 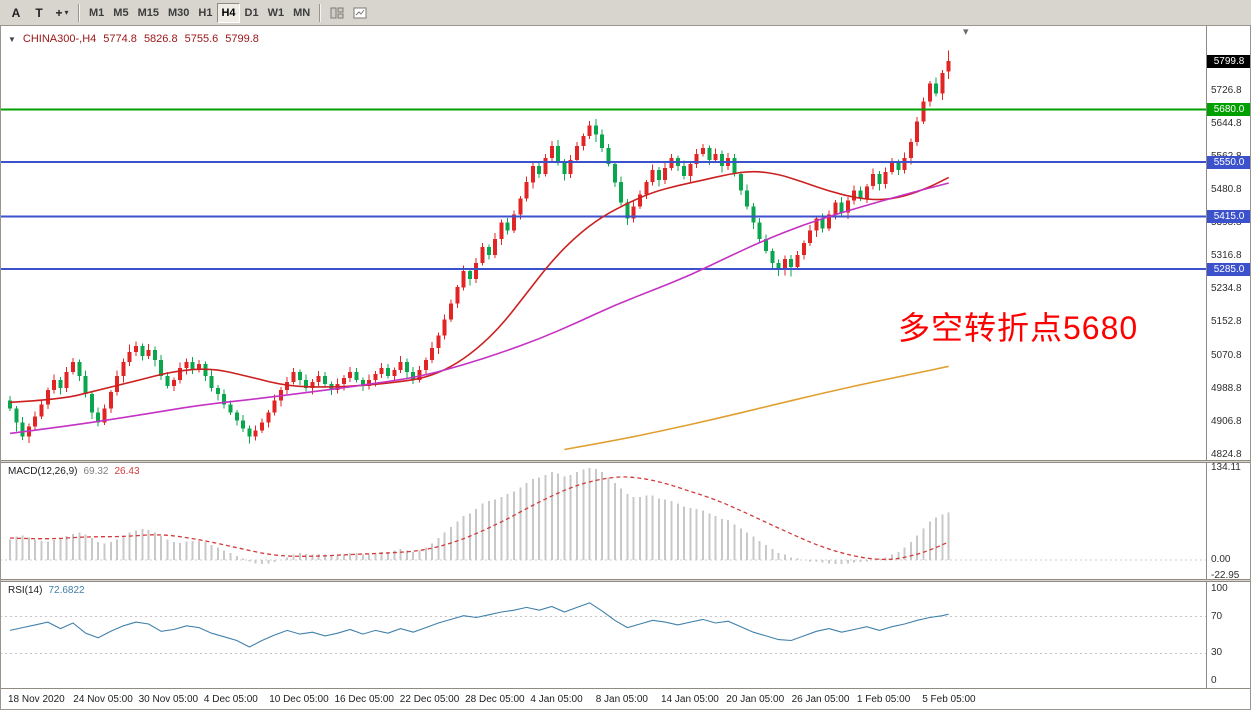 What do you see at coordinates (148, 12) in the screenshot?
I see `timeframe-button-m15: M15` at bounding box center [148, 12].